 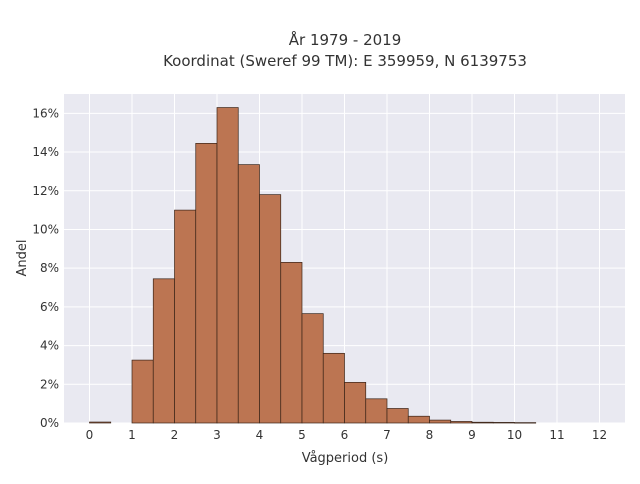 What do you see at coordinates (430, 435) in the screenshot?
I see `x-tick-label: 8` at bounding box center [430, 435].